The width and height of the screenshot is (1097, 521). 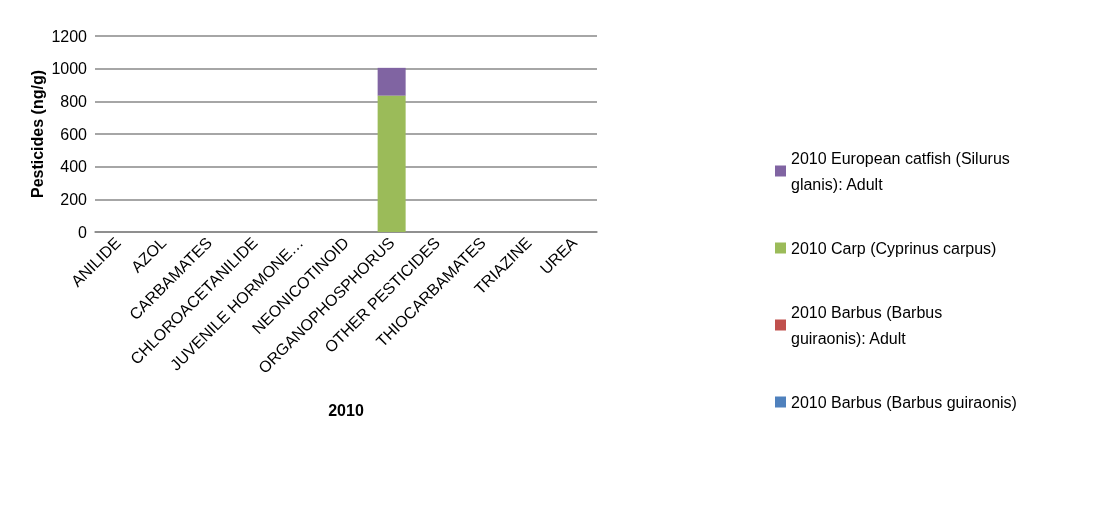 I want to click on y-tick-label: 400, so click(x=74, y=167).